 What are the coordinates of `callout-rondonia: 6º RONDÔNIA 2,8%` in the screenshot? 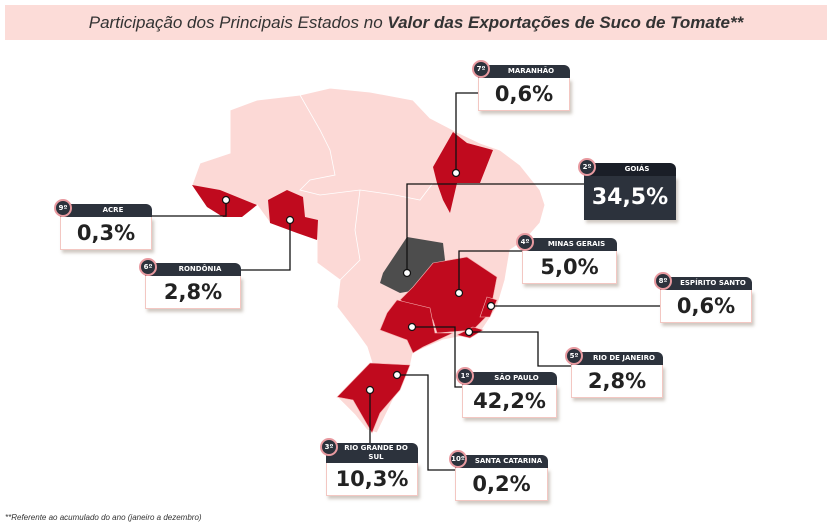 It's located at (190, 283).